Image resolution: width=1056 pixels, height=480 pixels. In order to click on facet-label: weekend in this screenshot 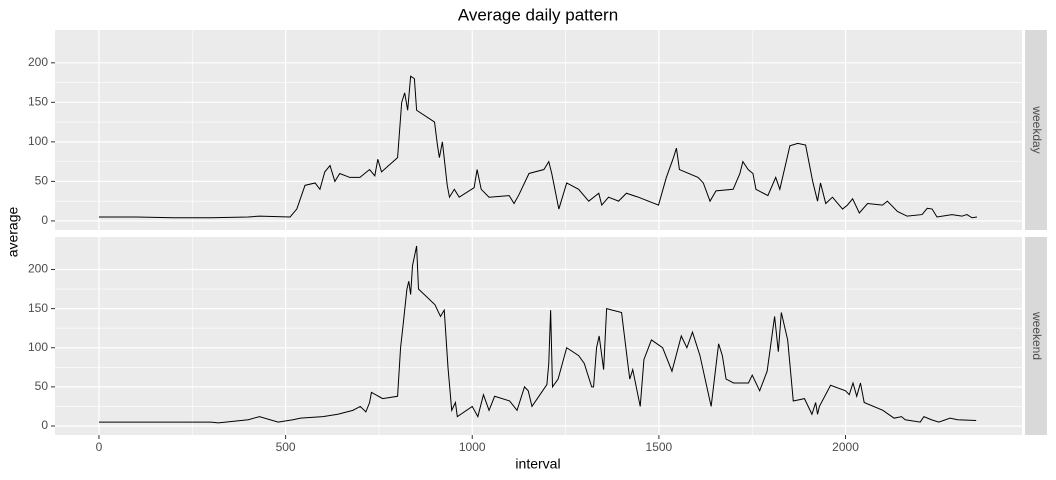, I will do `click(1037, 335)`.